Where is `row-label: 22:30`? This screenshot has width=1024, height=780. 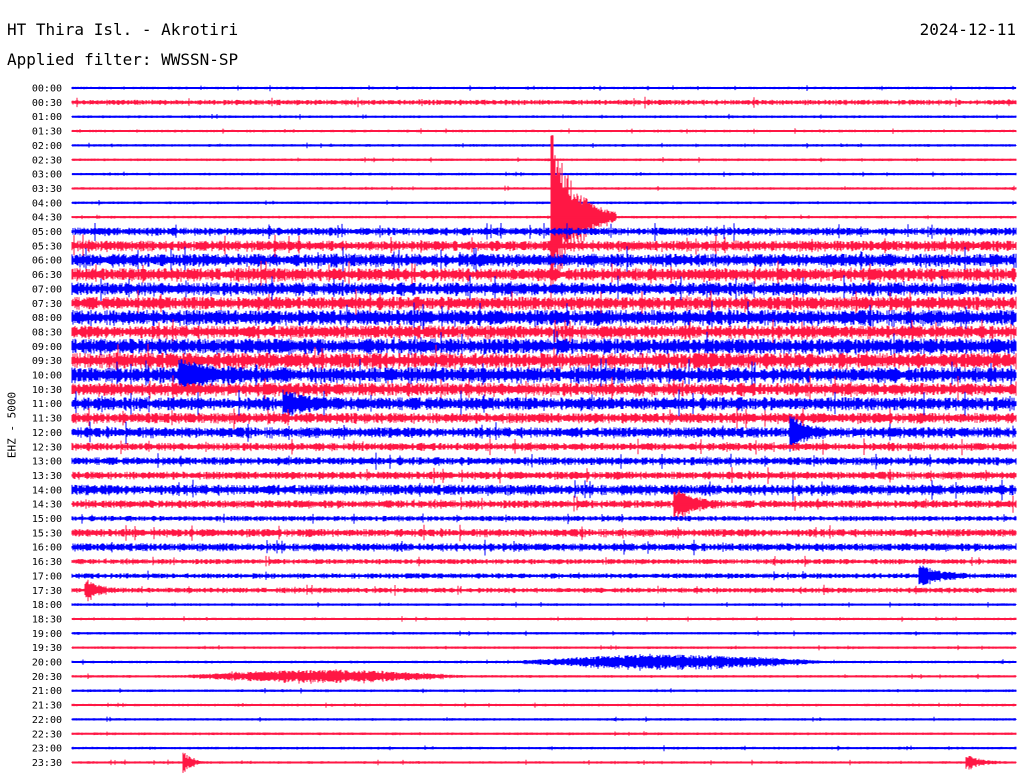
row-label: 22:30 is located at coordinates (47, 734).